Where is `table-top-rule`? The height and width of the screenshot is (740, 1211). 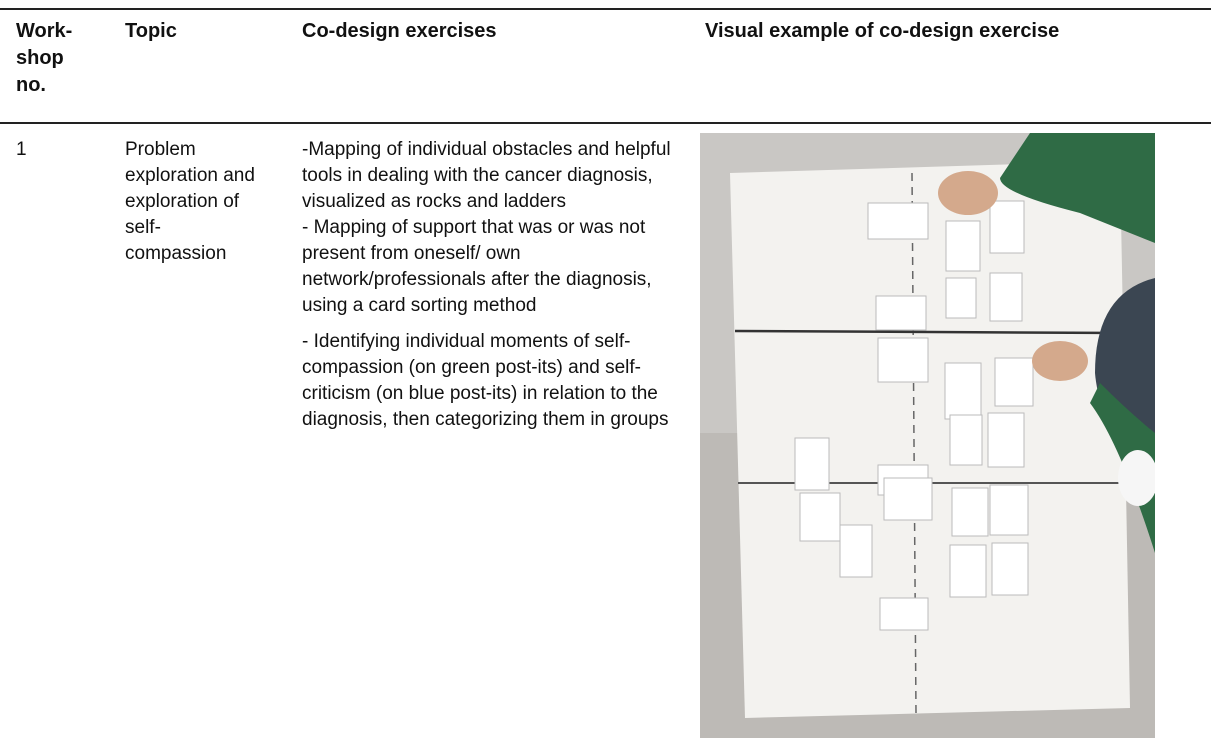 table-top-rule is located at coordinates (605, 9).